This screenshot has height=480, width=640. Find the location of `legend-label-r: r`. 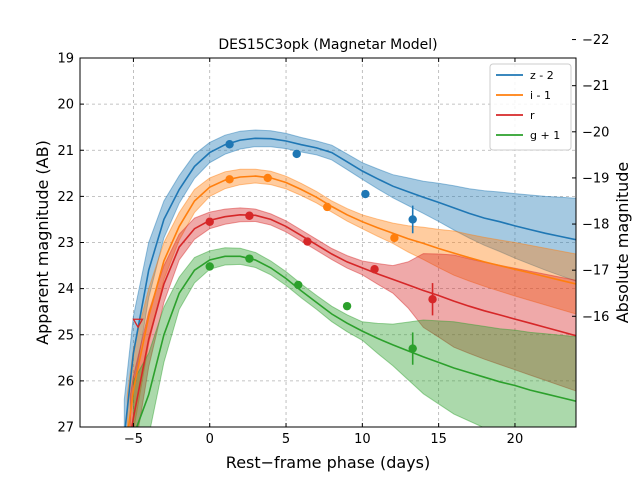

legend-label-r: r is located at coordinates (532, 115).